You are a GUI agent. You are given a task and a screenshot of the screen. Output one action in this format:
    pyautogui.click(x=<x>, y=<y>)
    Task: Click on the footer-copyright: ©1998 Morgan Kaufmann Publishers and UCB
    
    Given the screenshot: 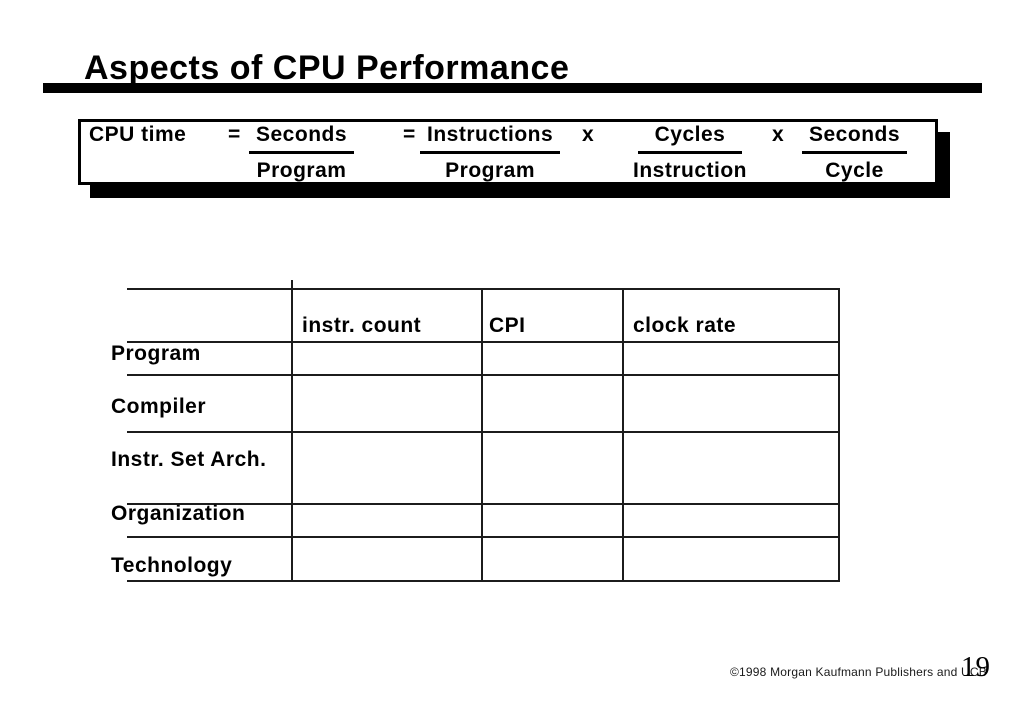 What is the action you would take?
    pyautogui.click(x=858, y=672)
    